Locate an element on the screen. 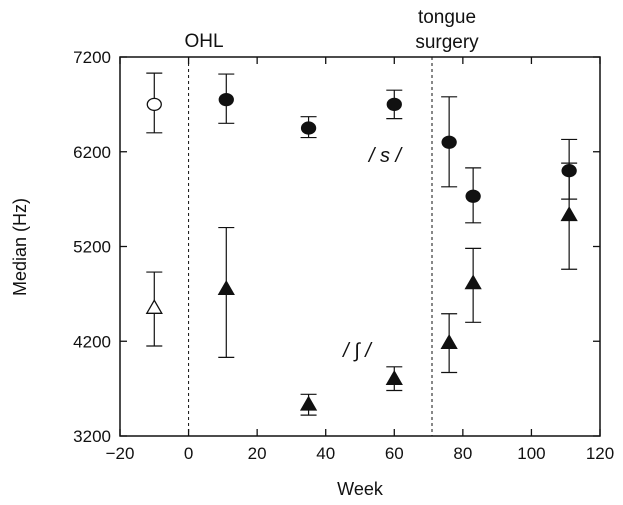 This screenshot has height=505, width=623. annotation-ohl: OHL is located at coordinates (203, 41).